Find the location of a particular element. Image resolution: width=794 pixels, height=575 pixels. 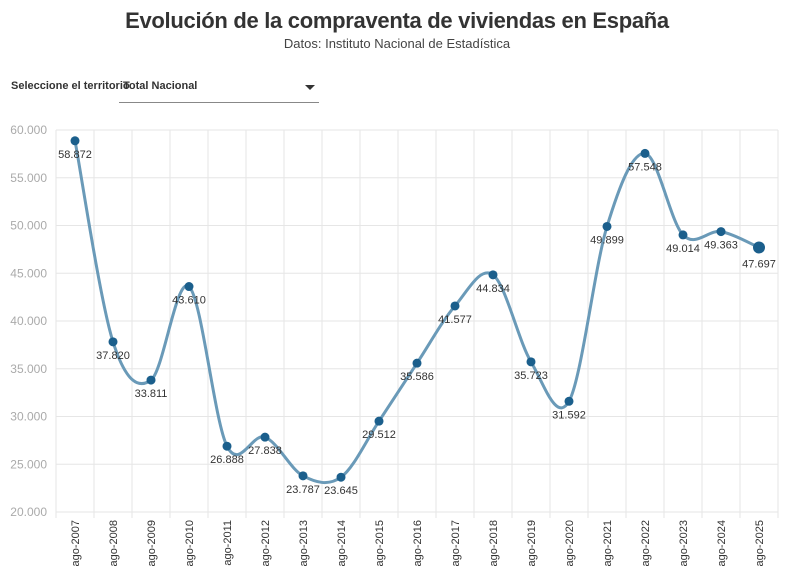

x-tick-label: ago-2007 is located at coordinates (76, 543).